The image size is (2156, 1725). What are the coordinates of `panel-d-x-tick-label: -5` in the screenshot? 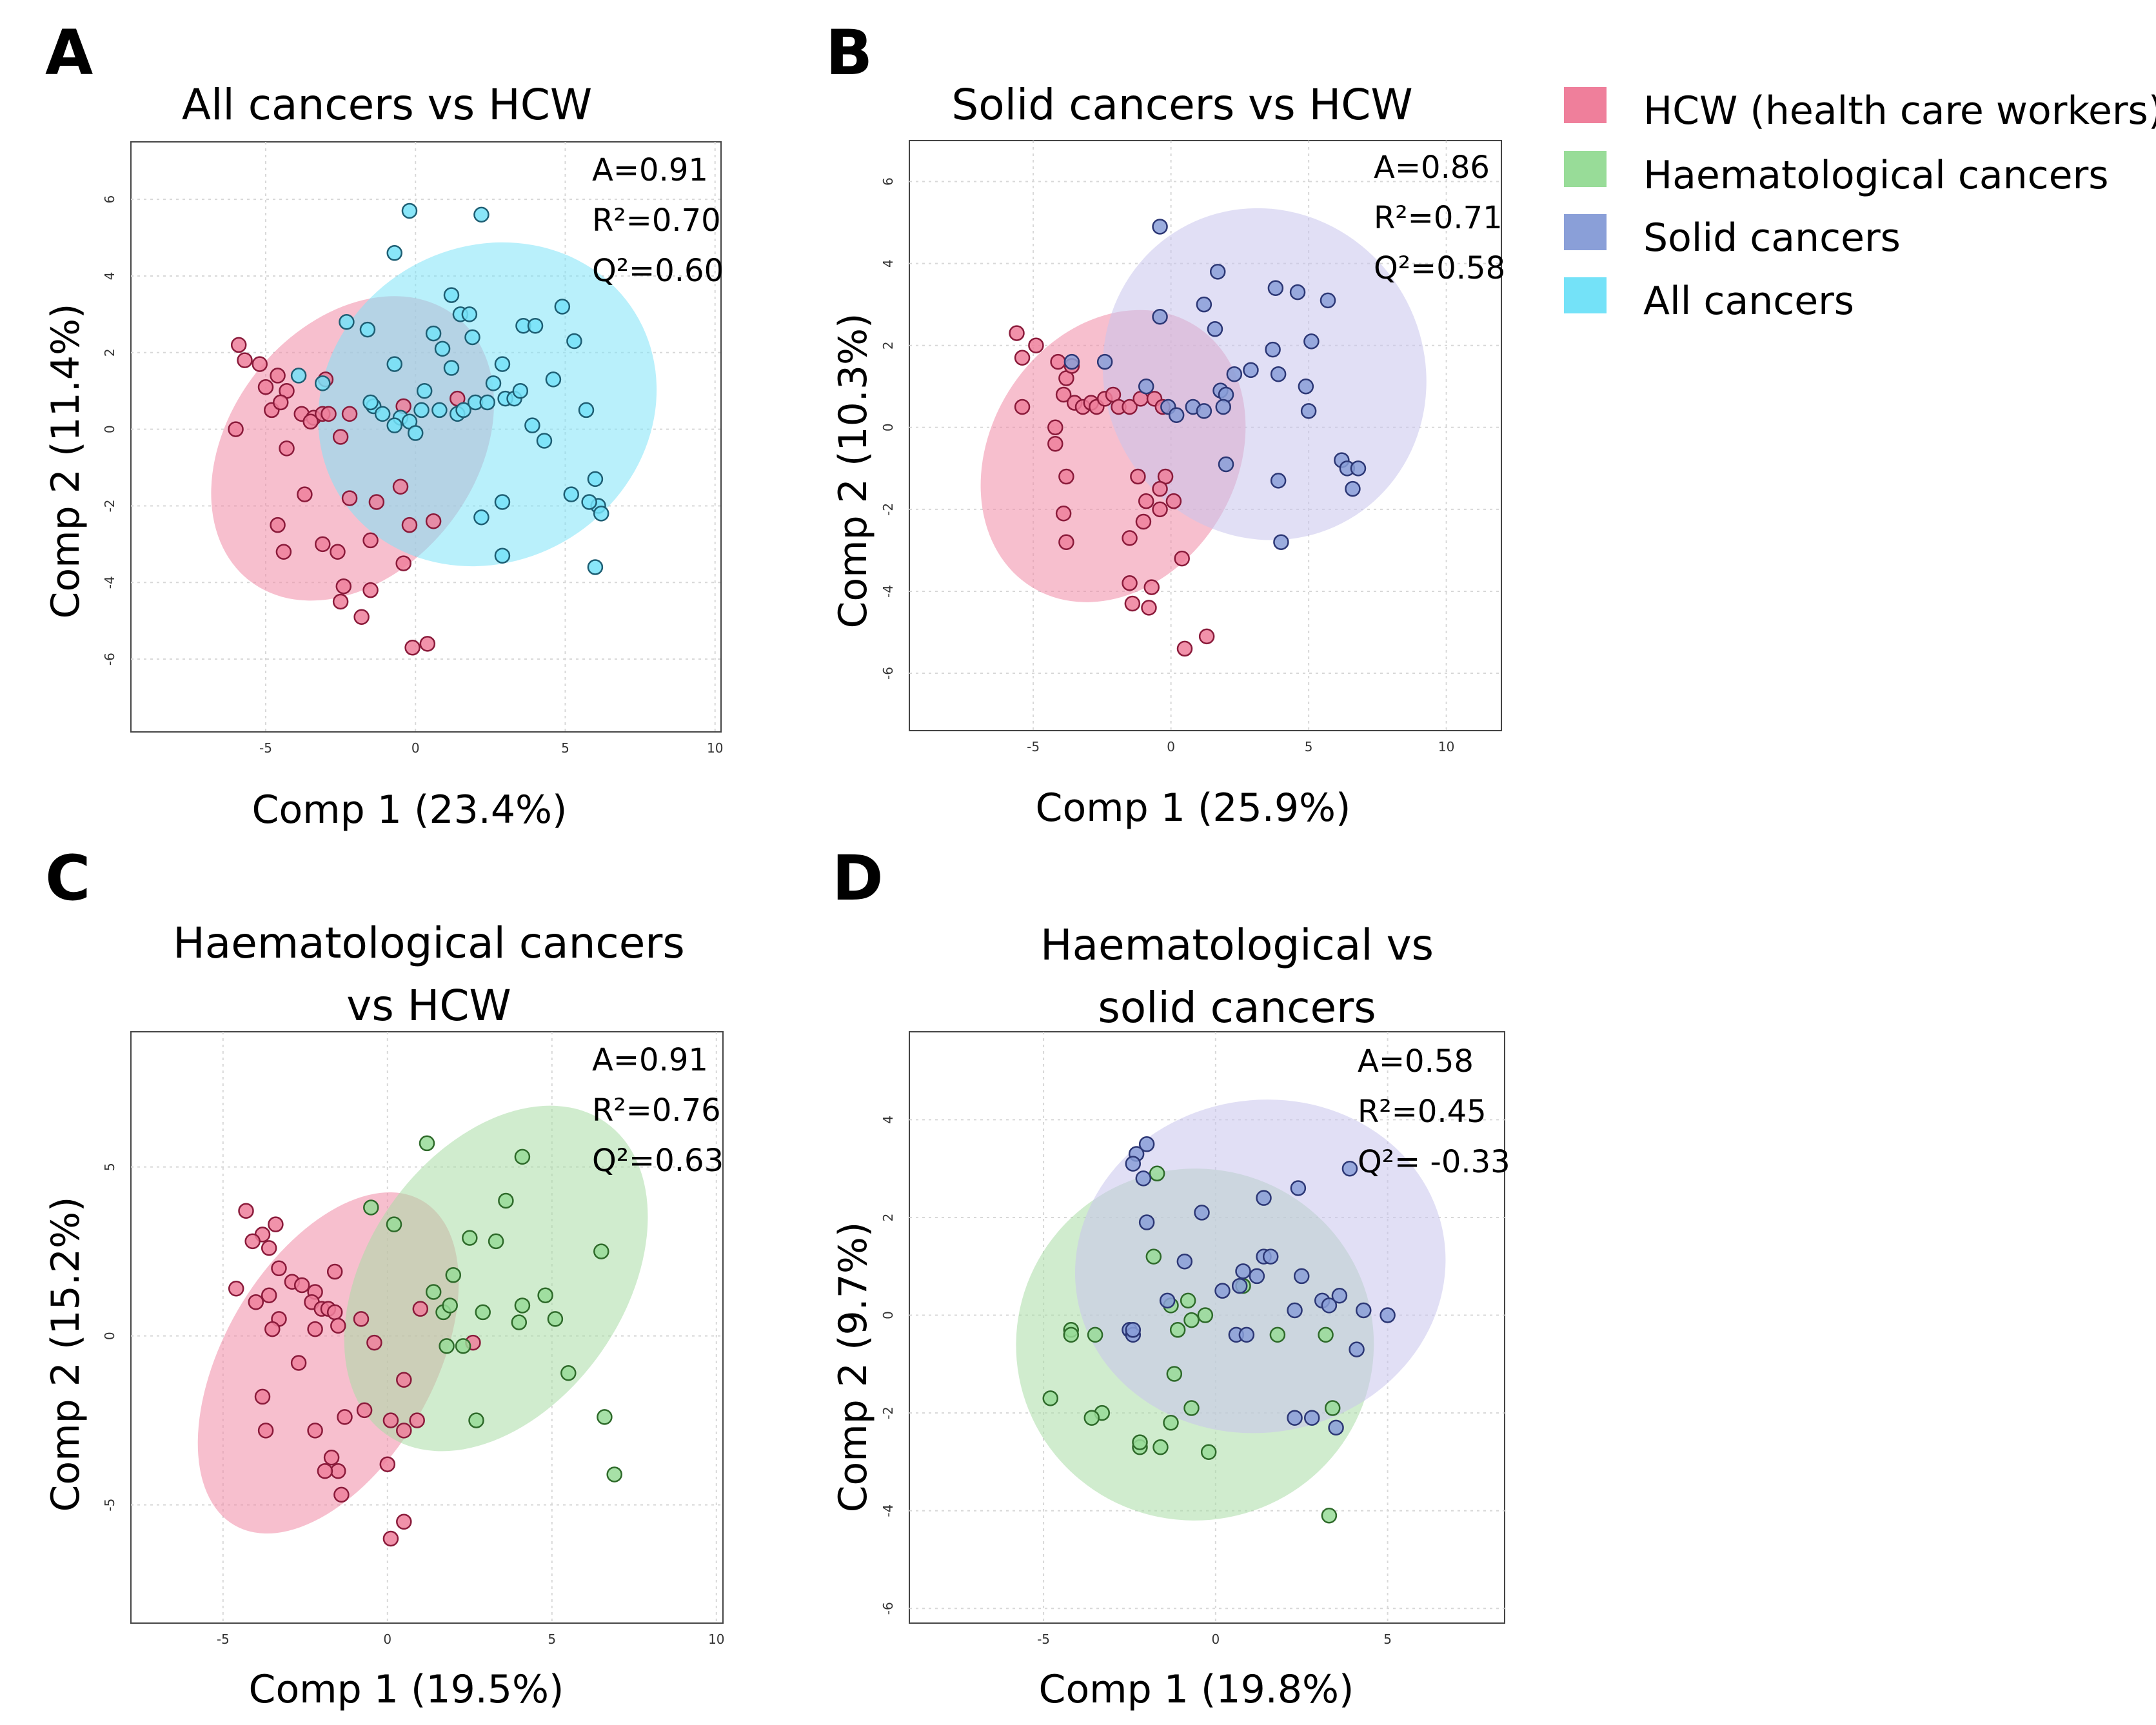 It's located at (1043, 1639).